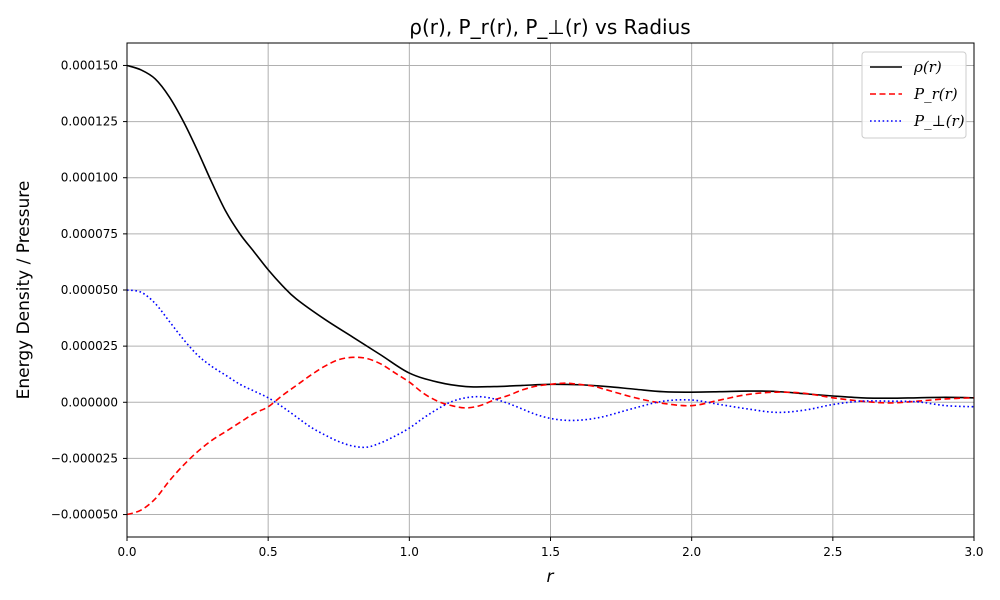  Describe the element at coordinates (89, 234) in the screenshot. I see `y-tick-label: 0.000075` at that location.